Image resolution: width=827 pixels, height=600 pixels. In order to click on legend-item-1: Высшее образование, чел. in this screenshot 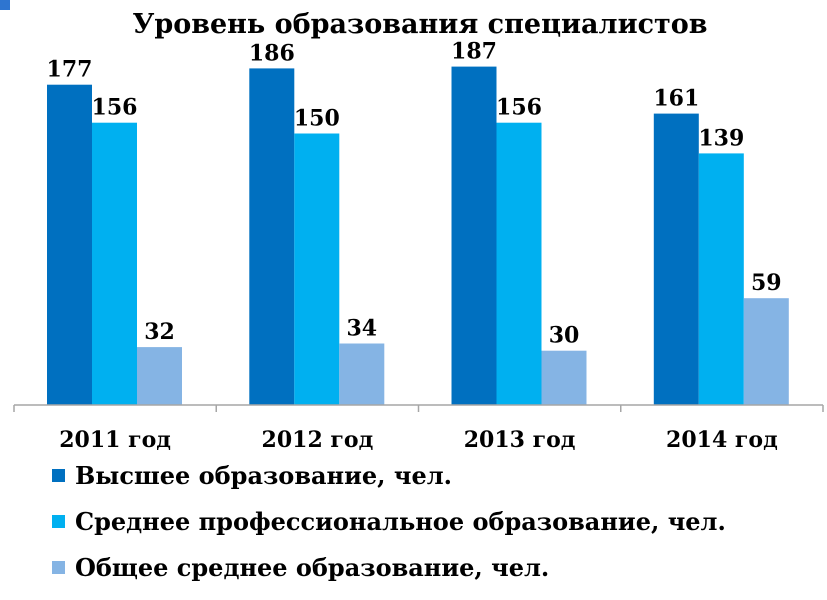, I will do `click(389, 475)`.